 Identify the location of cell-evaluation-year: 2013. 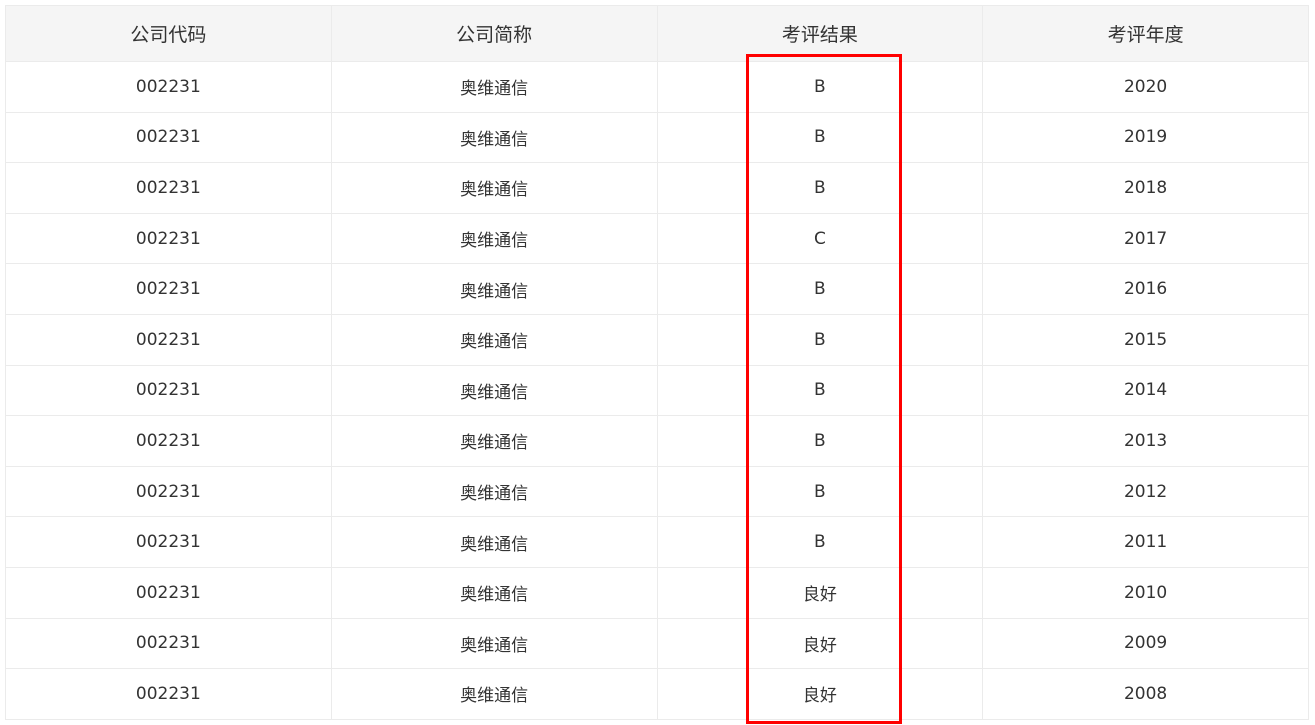
(1145, 441).